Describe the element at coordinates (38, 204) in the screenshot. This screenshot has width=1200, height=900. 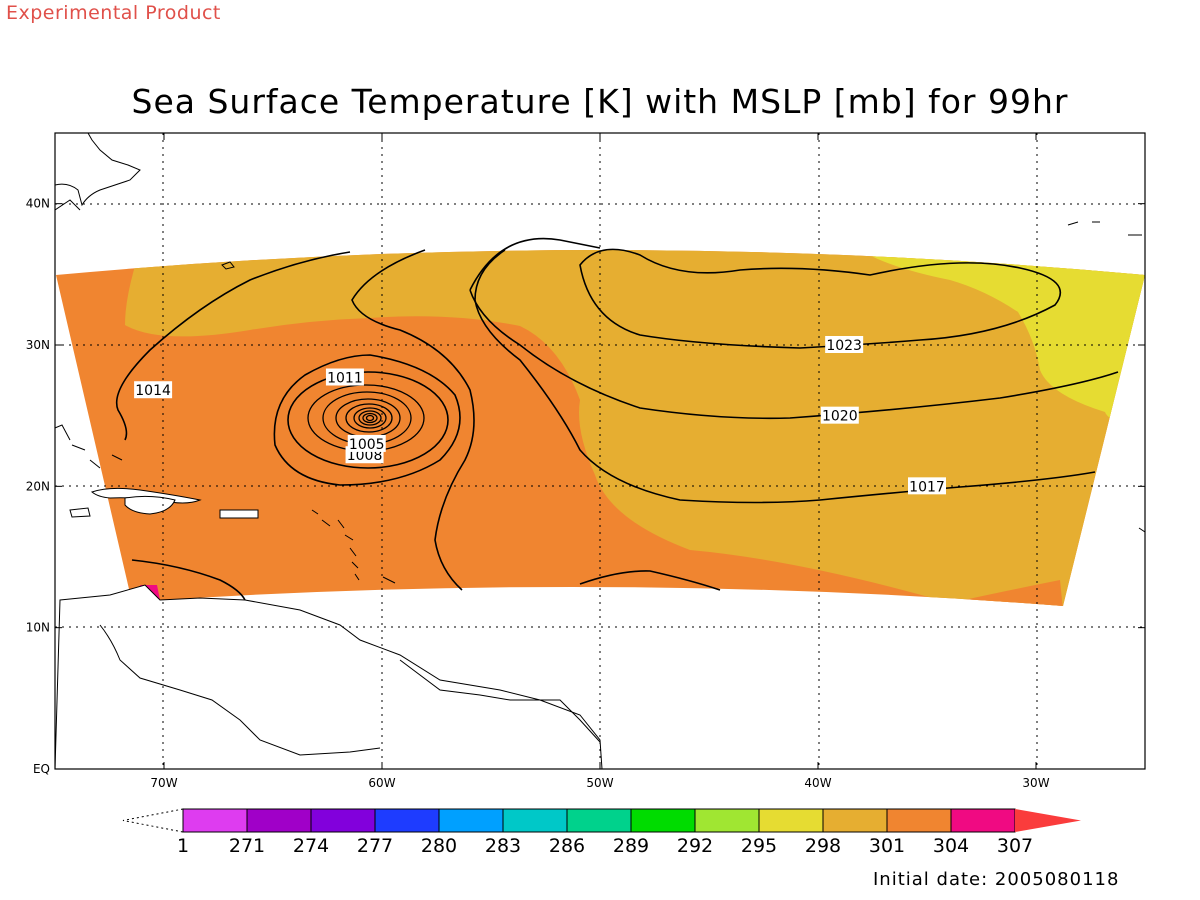
I see `lat-tick-label: 40N` at that location.